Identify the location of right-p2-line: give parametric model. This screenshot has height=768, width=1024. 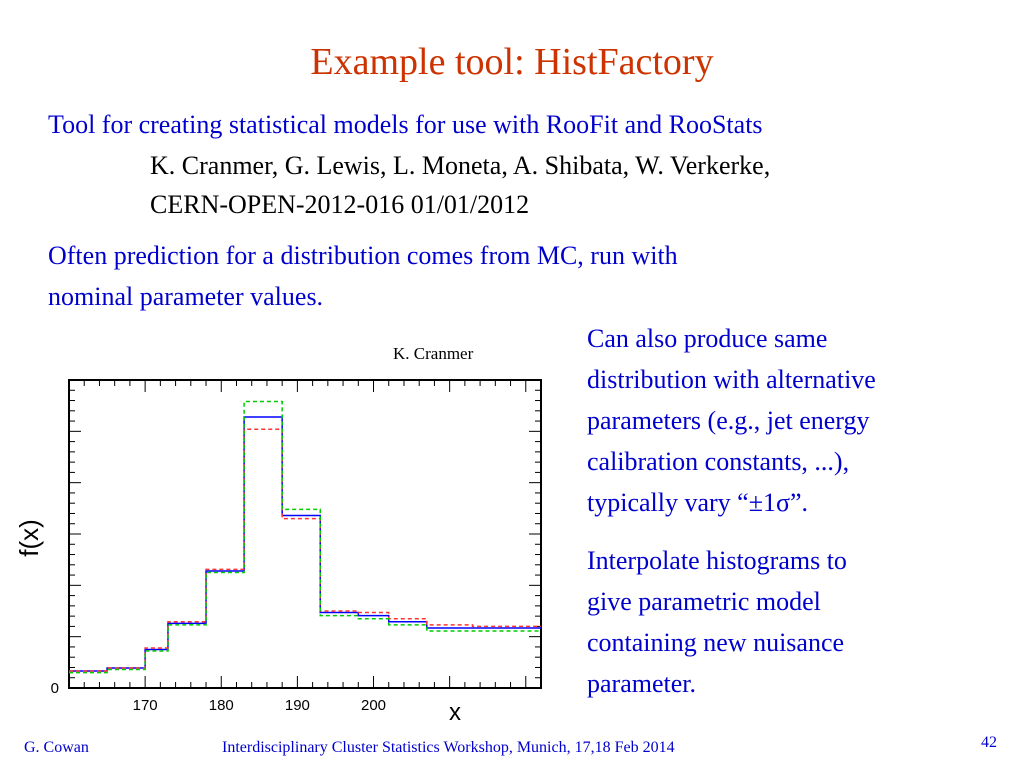
(704, 601).